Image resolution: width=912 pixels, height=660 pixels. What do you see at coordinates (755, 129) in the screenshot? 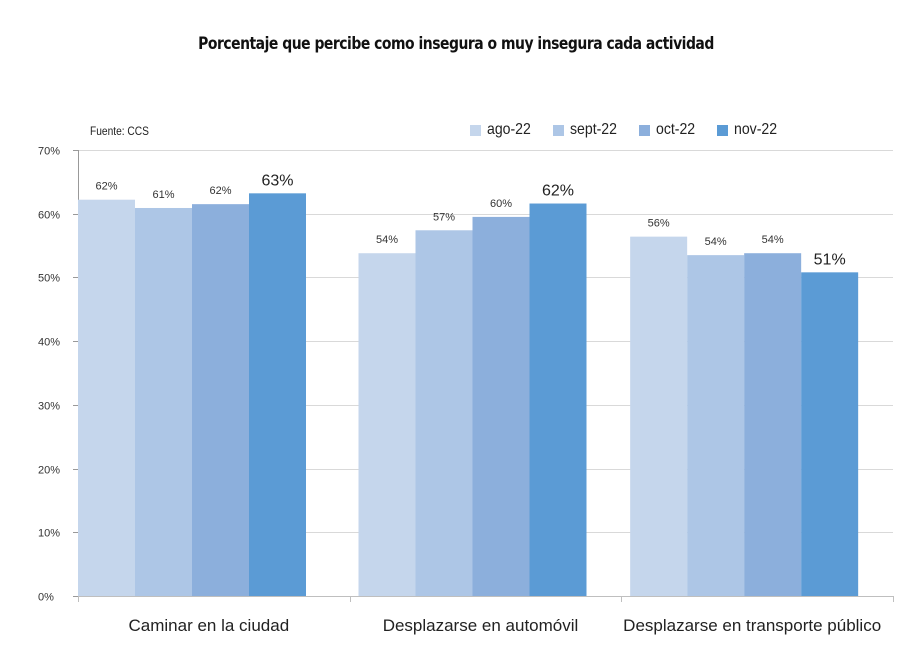
I see `legend-label: nov-22` at bounding box center [755, 129].